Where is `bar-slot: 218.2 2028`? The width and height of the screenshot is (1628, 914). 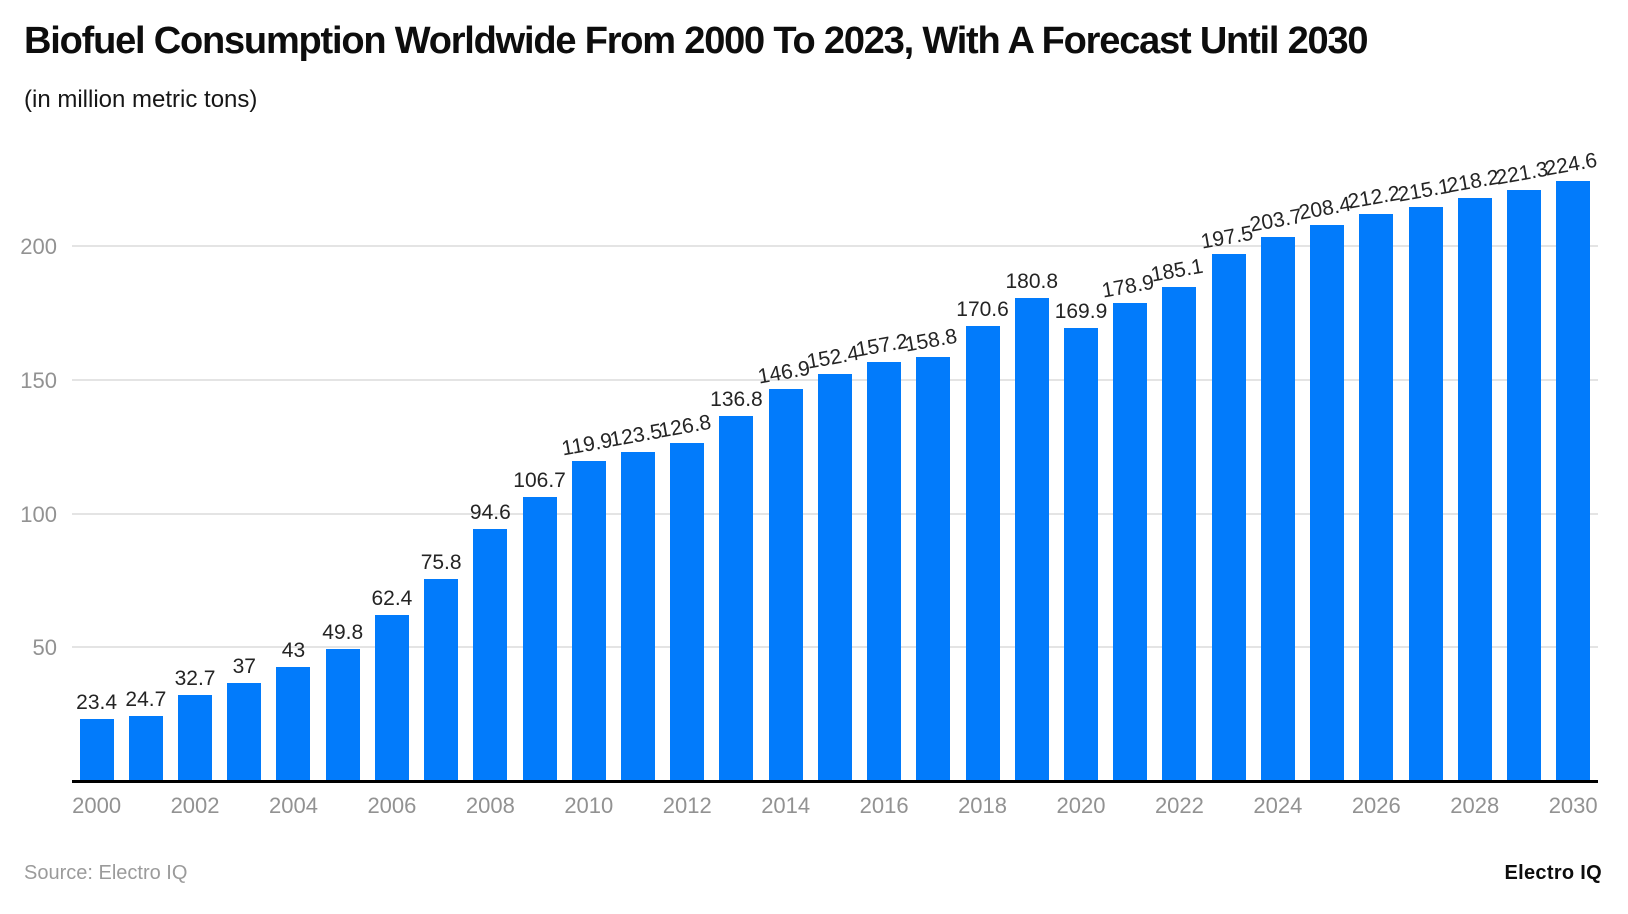 bar-slot: 218.2 2028 is located at coordinates (1473, 479).